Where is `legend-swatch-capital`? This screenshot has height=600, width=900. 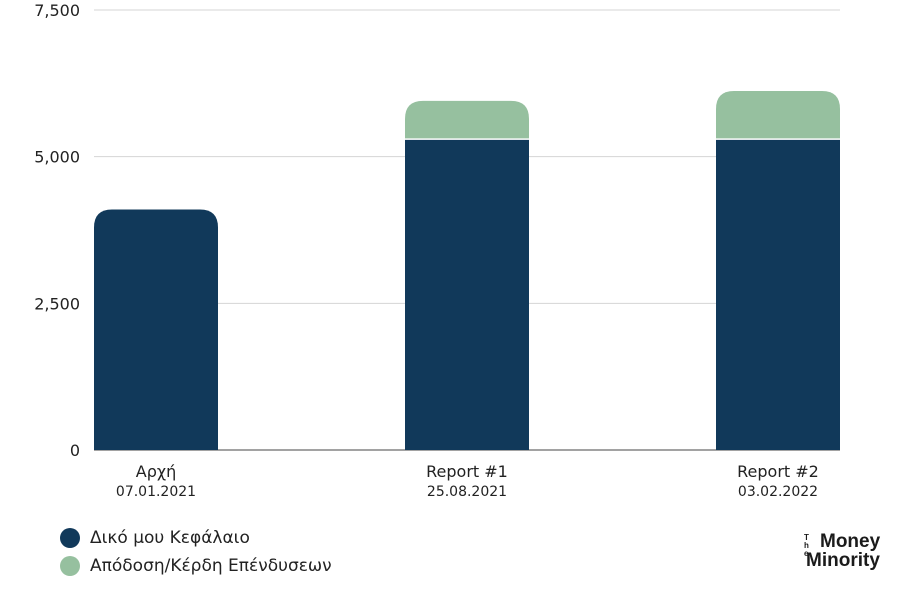 legend-swatch-capital is located at coordinates (70, 538).